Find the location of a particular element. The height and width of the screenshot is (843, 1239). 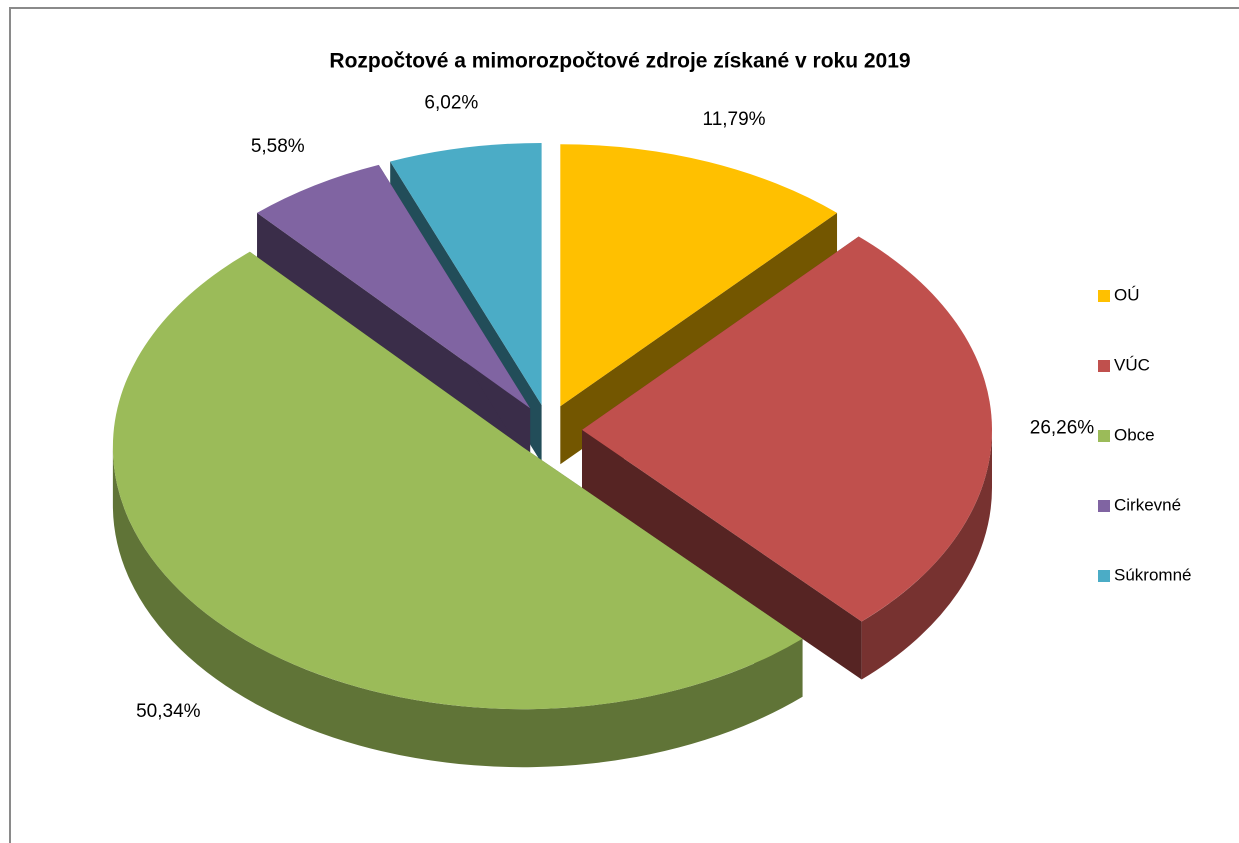

data-label: 26,26% is located at coordinates (1062, 427).